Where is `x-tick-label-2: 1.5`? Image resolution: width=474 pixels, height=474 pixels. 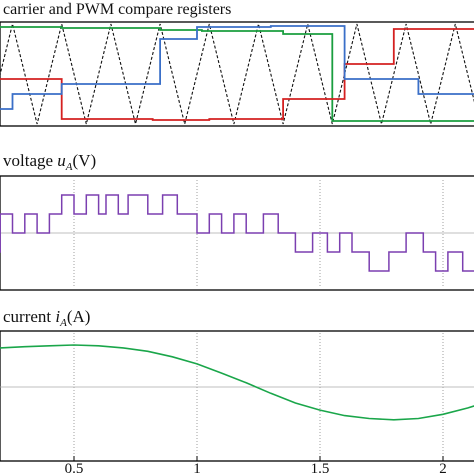 x-tick-label-2: 1.5 is located at coordinates (320, 467).